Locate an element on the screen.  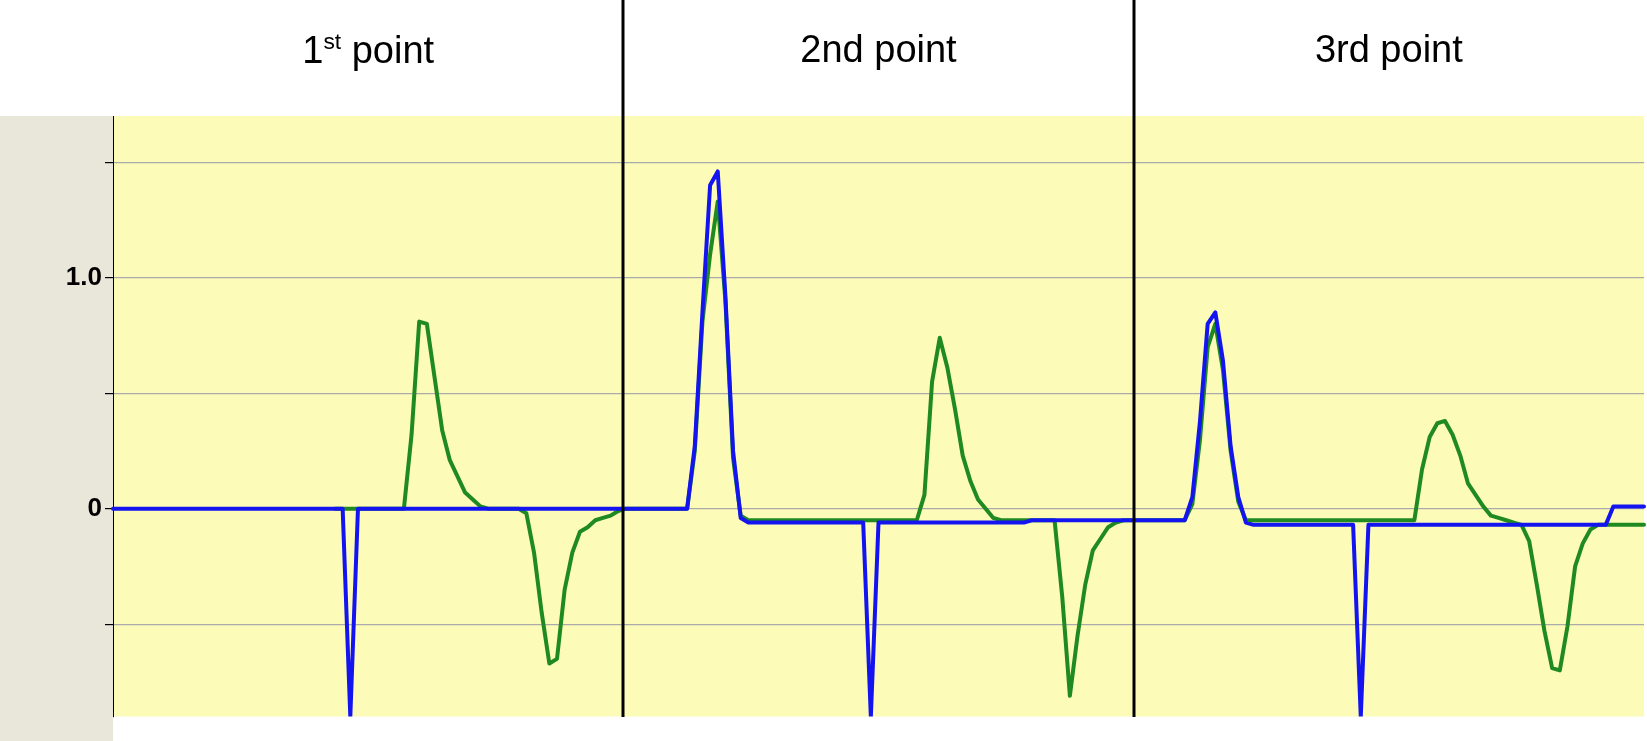
text: 3rd point is located at coordinates (1388, 49).